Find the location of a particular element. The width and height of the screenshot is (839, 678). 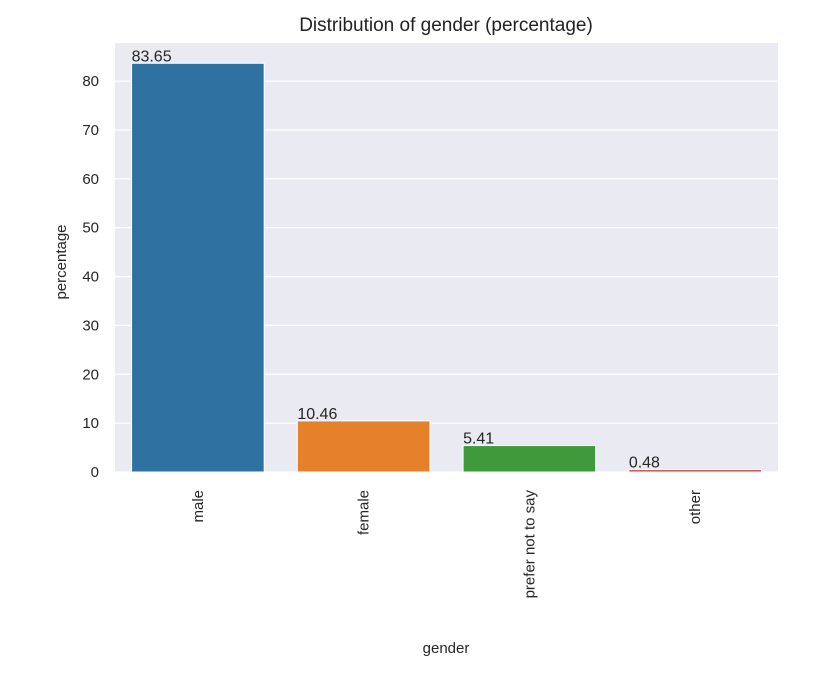

y-tick-label: 10 is located at coordinates (90, 423).